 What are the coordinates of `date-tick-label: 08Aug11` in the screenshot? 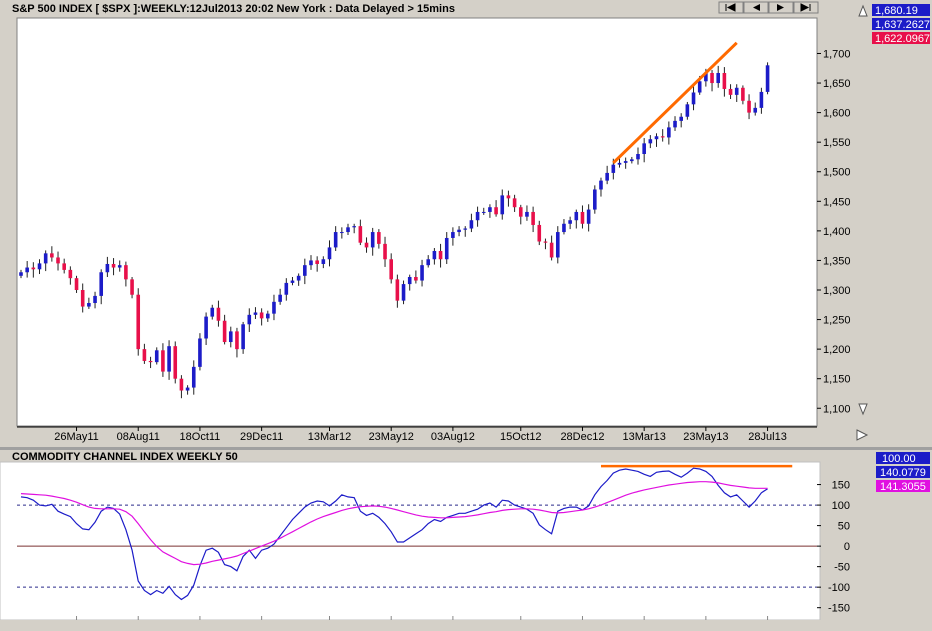 It's located at (138, 437).